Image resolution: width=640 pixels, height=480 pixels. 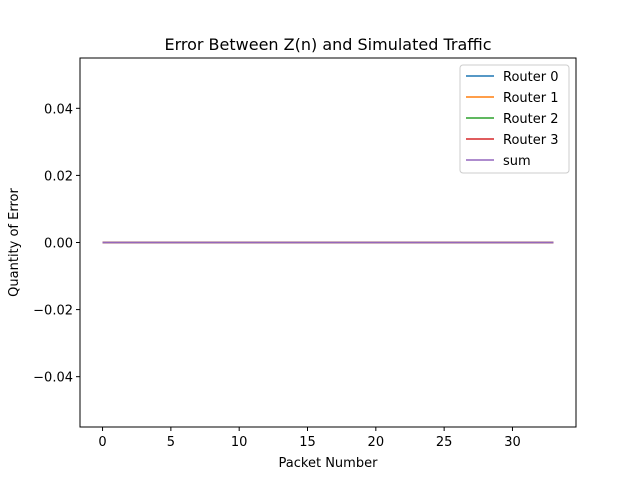 What do you see at coordinates (517, 161) in the screenshot?
I see `legend-label: sum` at bounding box center [517, 161].